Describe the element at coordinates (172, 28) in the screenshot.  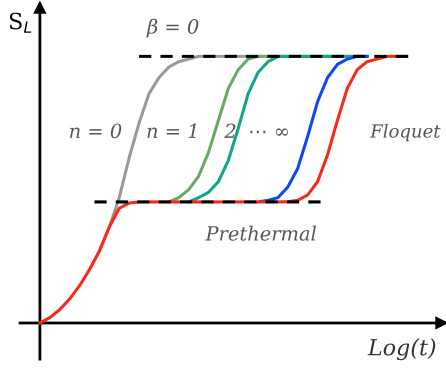
I see `text: β = 0` at that location.